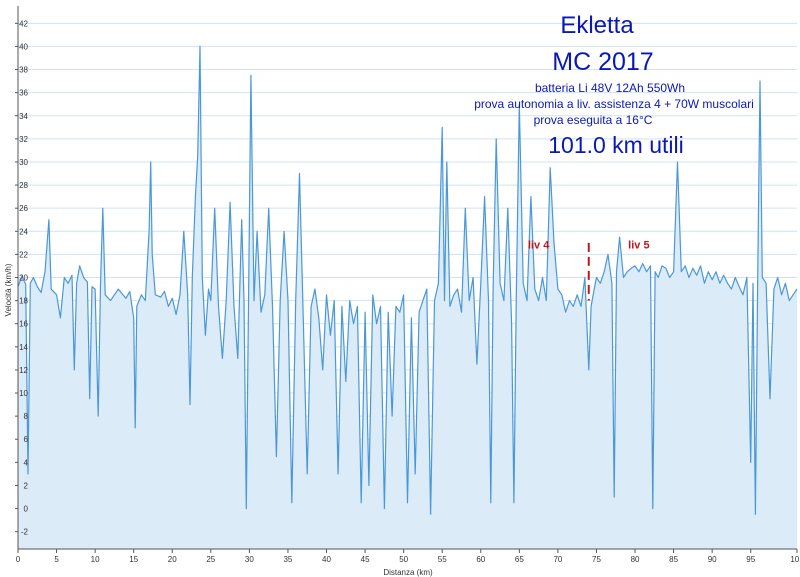 The image size is (800, 577). Describe the element at coordinates (326, 559) in the screenshot. I see `x-tick-label: 40` at that location.